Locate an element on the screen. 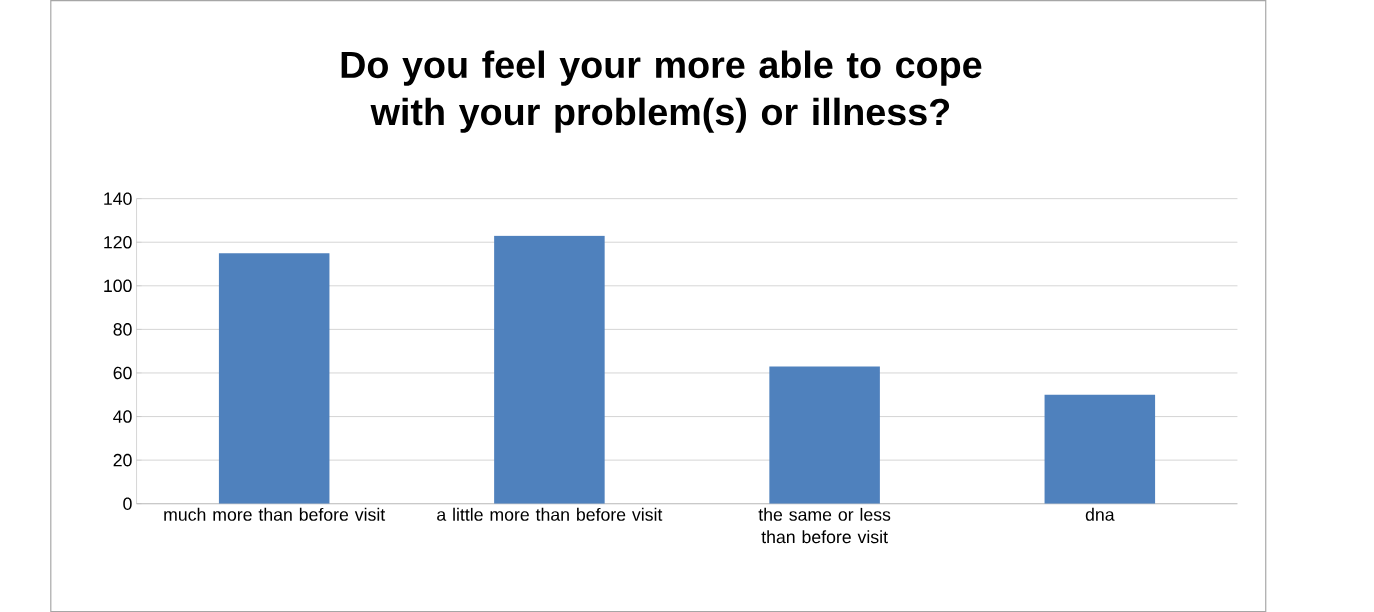 The height and width of the screenshot is (612, 1374). y-tick-label: 80 is located at coordinates (122, 329).